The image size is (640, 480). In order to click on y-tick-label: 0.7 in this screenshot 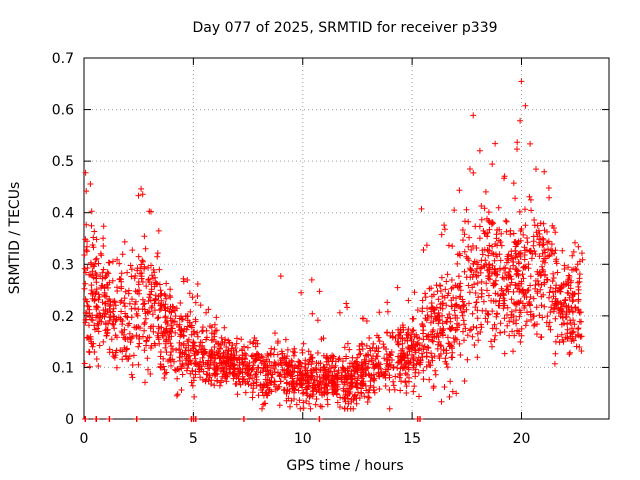, I will do `click(63, 59)`.